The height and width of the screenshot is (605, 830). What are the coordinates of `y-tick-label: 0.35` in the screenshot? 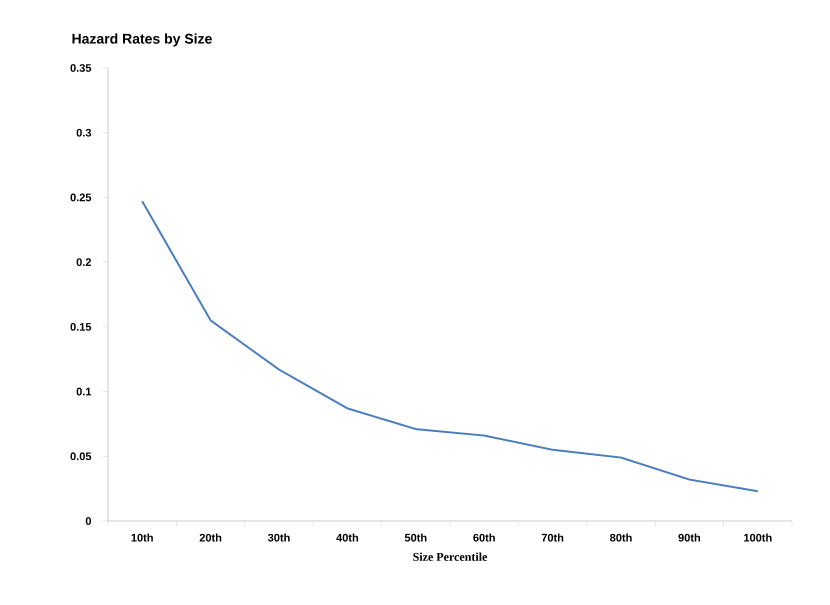 It's located at (81, 68).